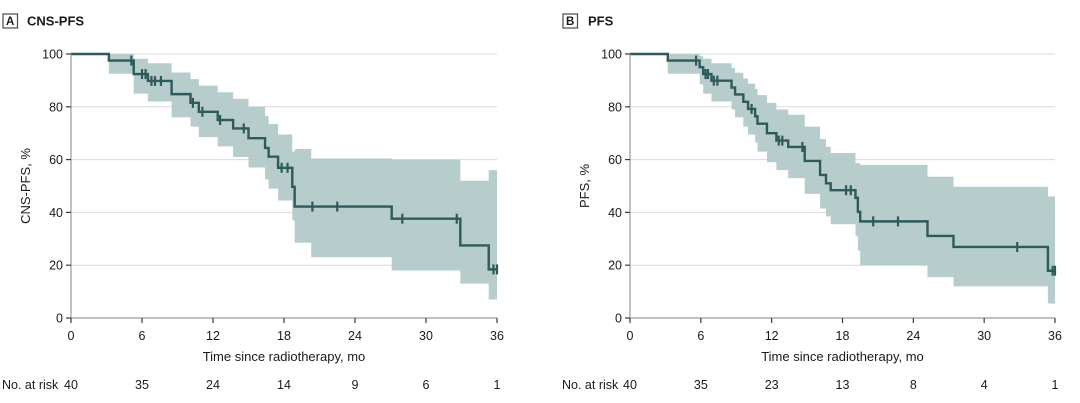 The image size is (1080, 403). Describe the element at coordinates (213, 385) in the screenshot. I see `at-risk-count: 24` at that location.